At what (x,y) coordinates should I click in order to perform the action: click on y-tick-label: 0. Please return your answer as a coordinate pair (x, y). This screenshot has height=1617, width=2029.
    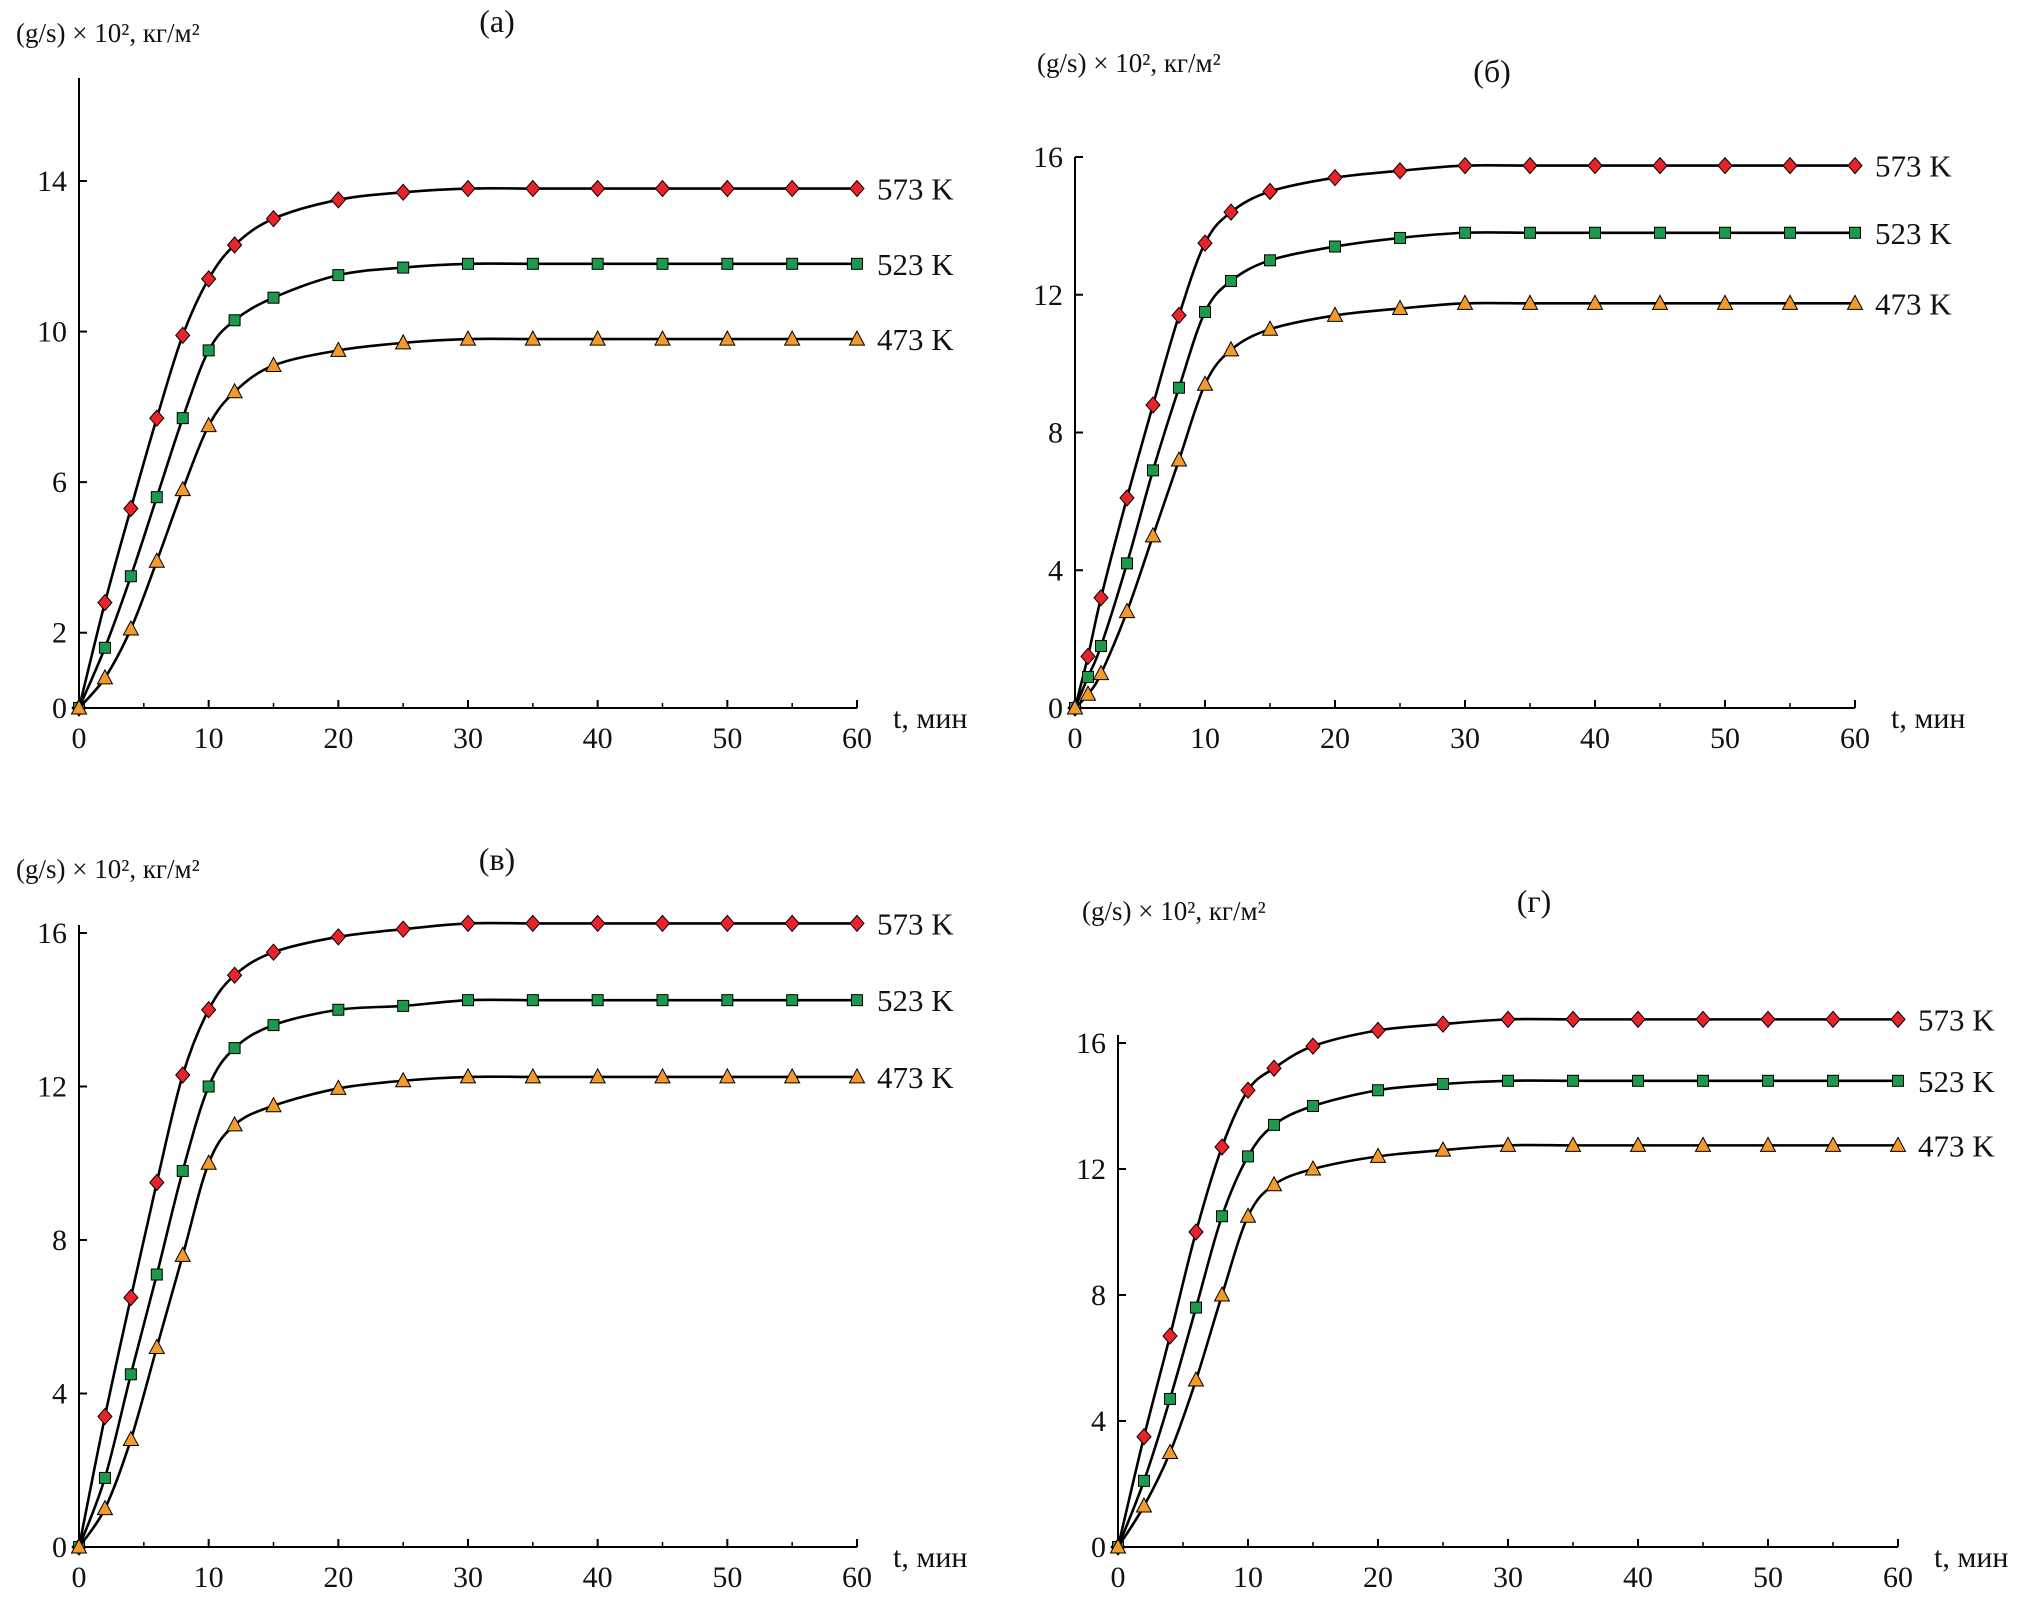
    Looking at the image, I should click on (1098, 1547).